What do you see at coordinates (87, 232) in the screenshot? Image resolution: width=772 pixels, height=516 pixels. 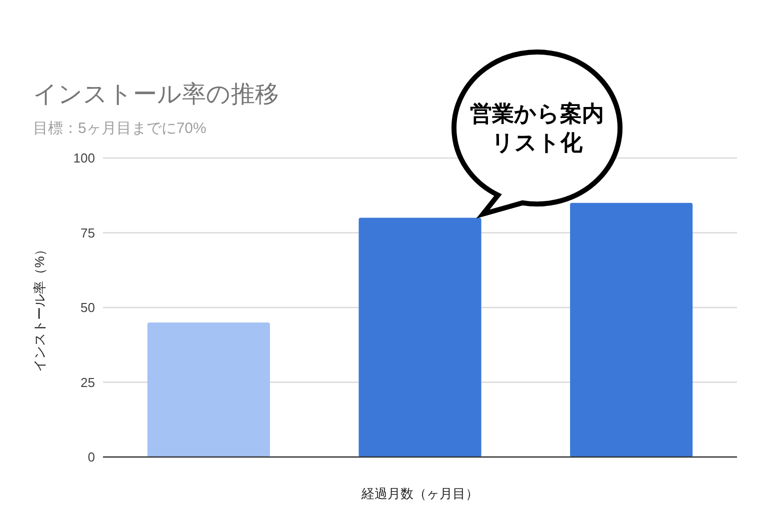 I see `y-tick-label: 75` at bounding box center [87, 232].